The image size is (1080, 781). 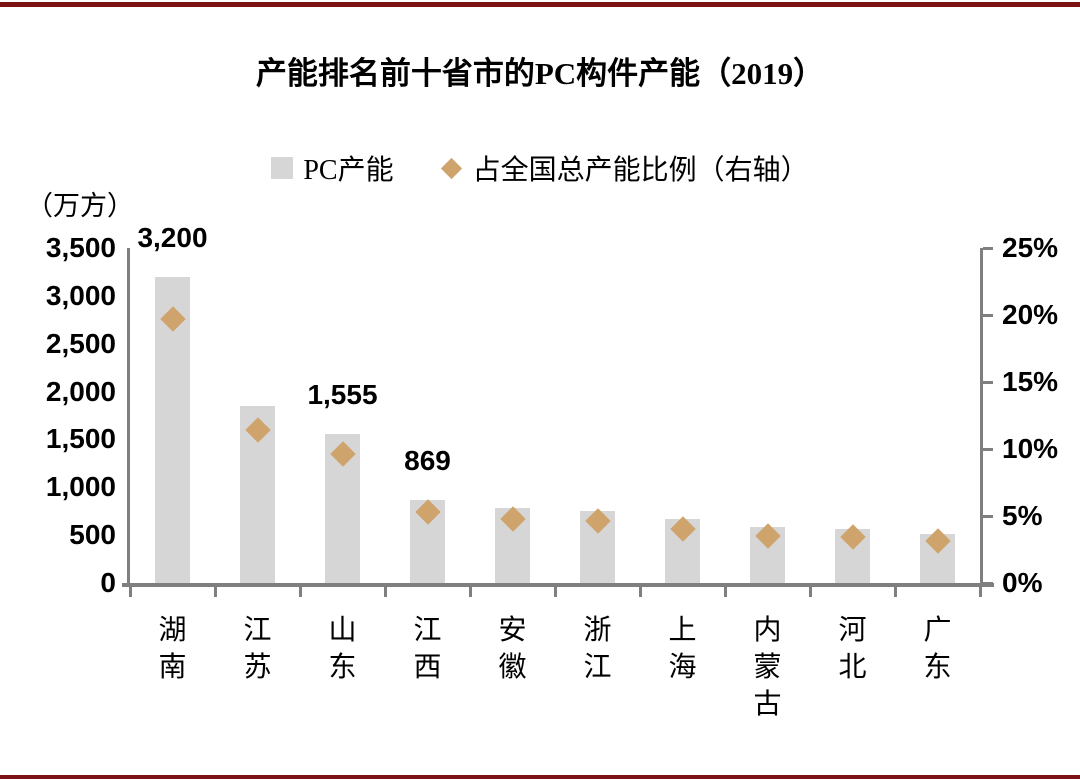 What do you see at coordinates (540, 777) in the screenshot?
I see `bottom-rule` at bounding box center [540, 777].